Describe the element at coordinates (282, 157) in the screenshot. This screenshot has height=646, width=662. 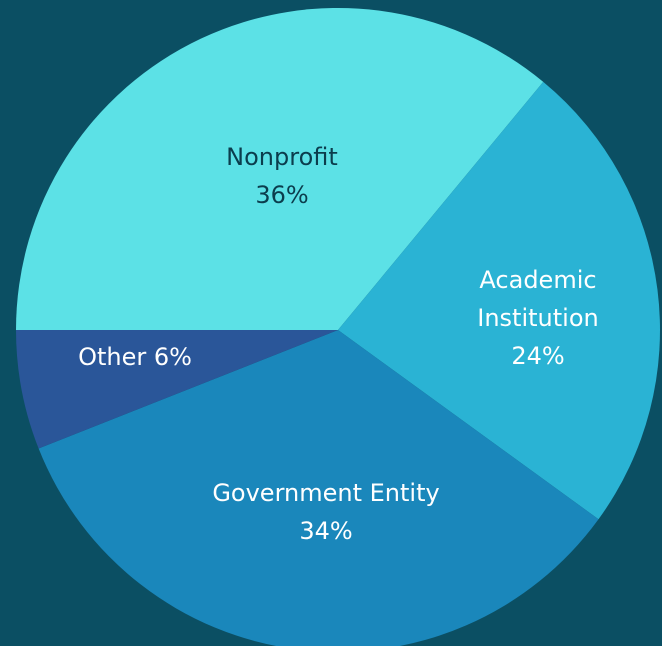
I see `category-label: Nonprofit` at that location.